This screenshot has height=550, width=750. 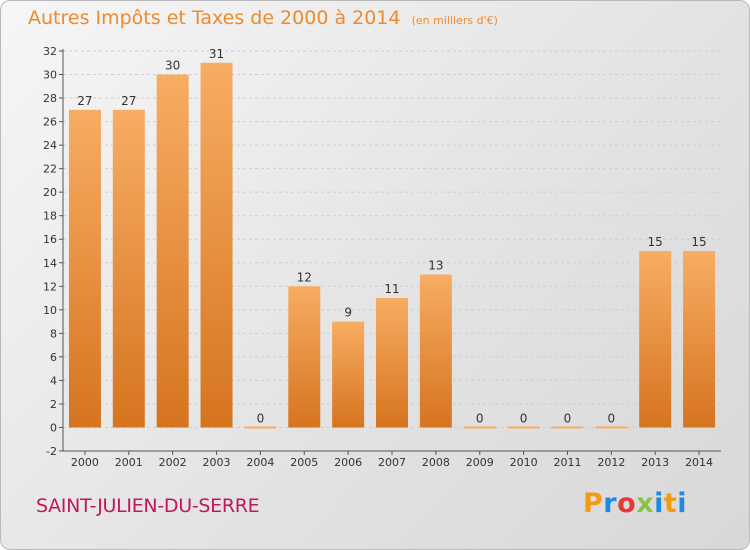 What do you see at coordinates (436, 462) in the screenshot?
I see `x-tick-label: 2008` at bounding box center [436, 462].